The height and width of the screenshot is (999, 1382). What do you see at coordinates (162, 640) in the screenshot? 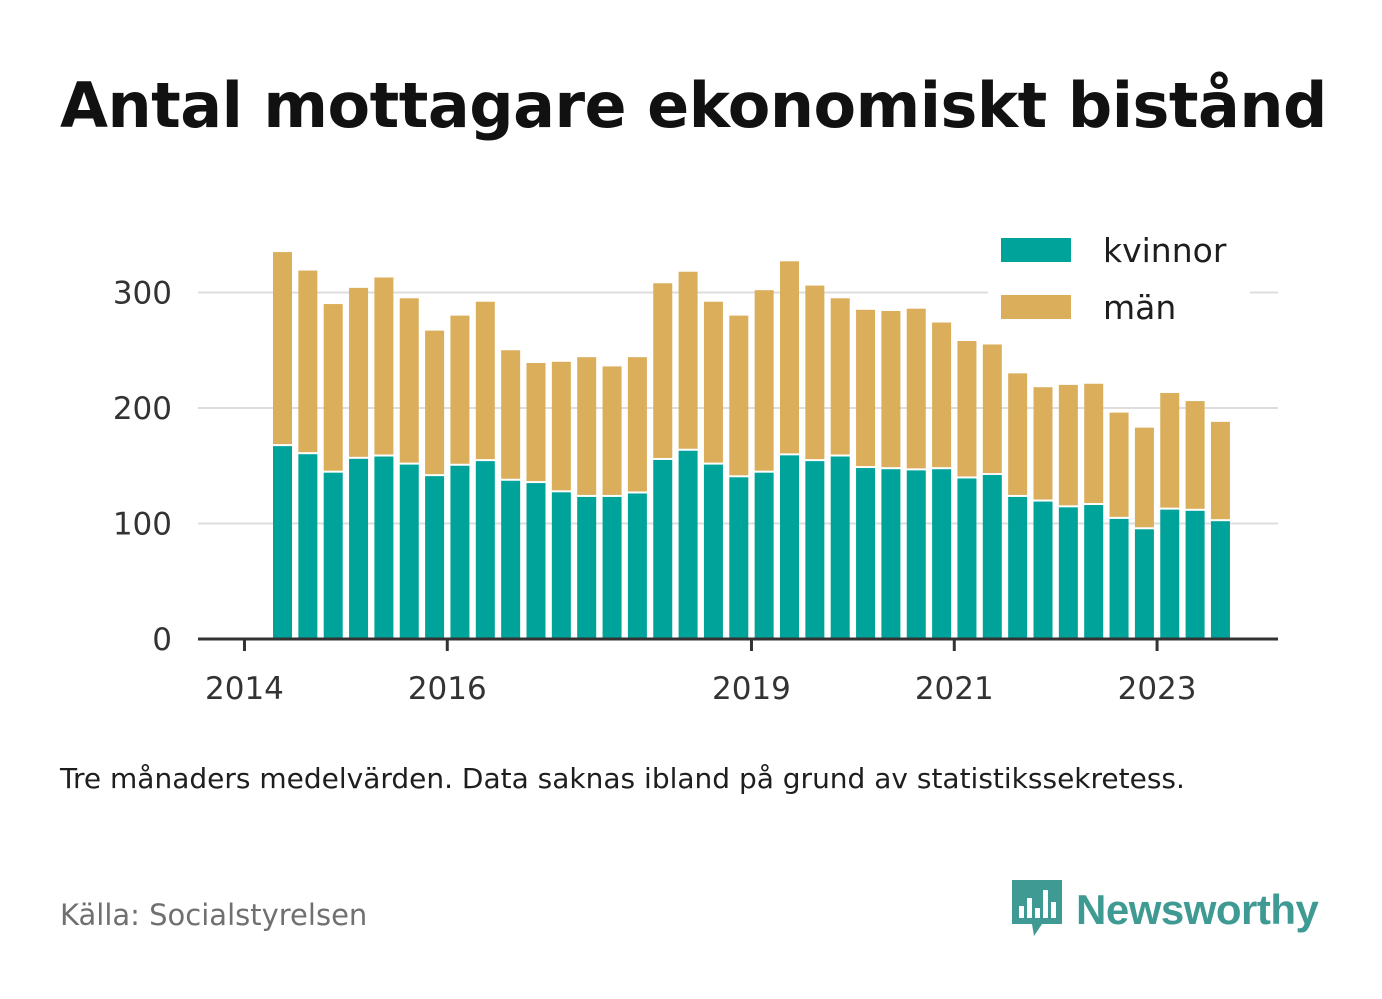
I see `y-tick-label: 0` at bounding box center [162, 640].